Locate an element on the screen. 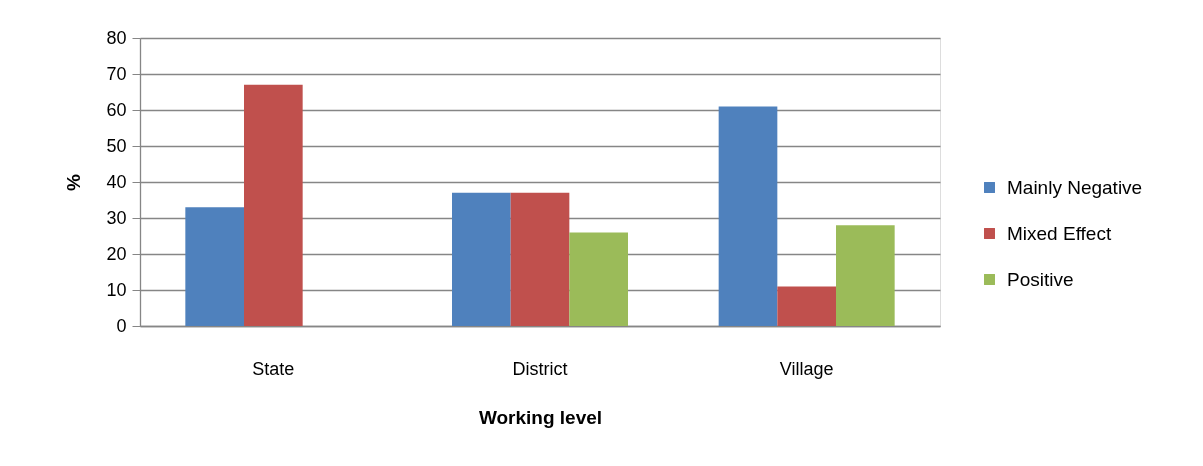  y-tick-label: 10 is located at coordinates (116, 289).